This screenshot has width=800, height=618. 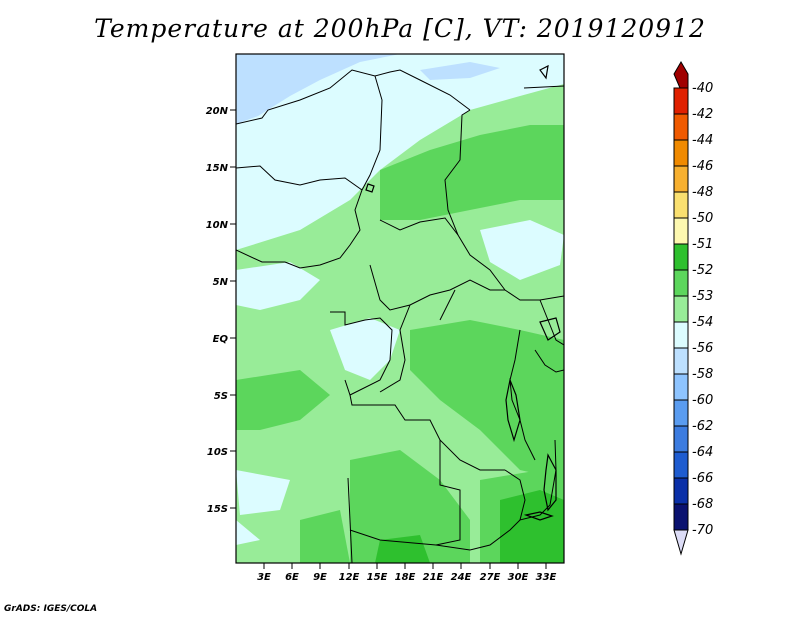 I want to click on colorbar-bin-top-arrow, so click(x=681, y=75).